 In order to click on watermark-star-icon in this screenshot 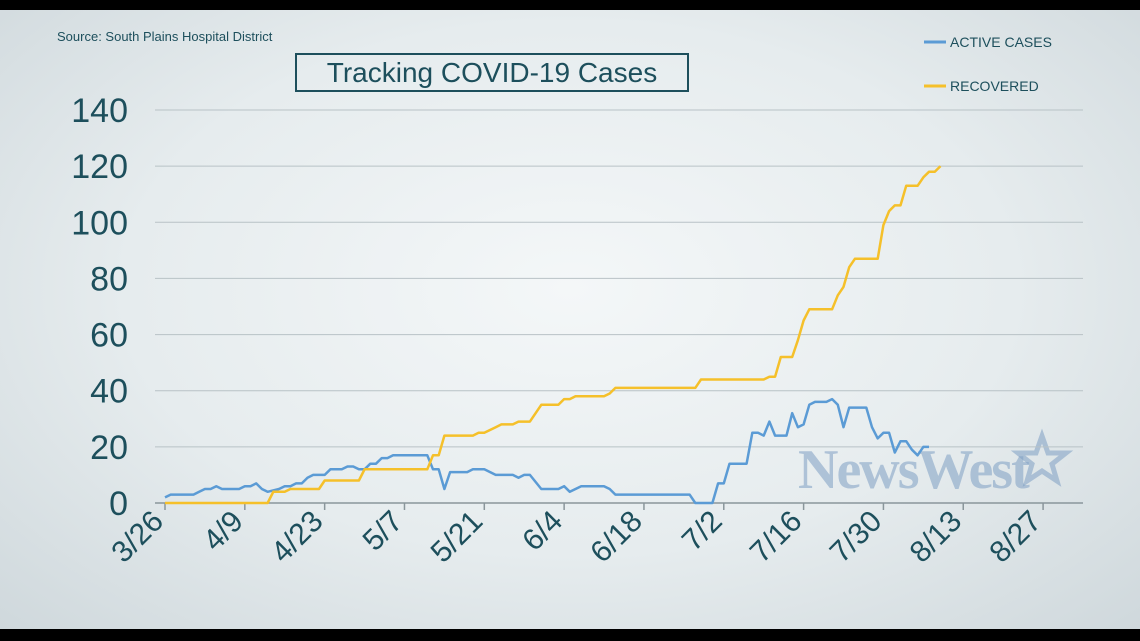, I will do `click(1042, 457)`.